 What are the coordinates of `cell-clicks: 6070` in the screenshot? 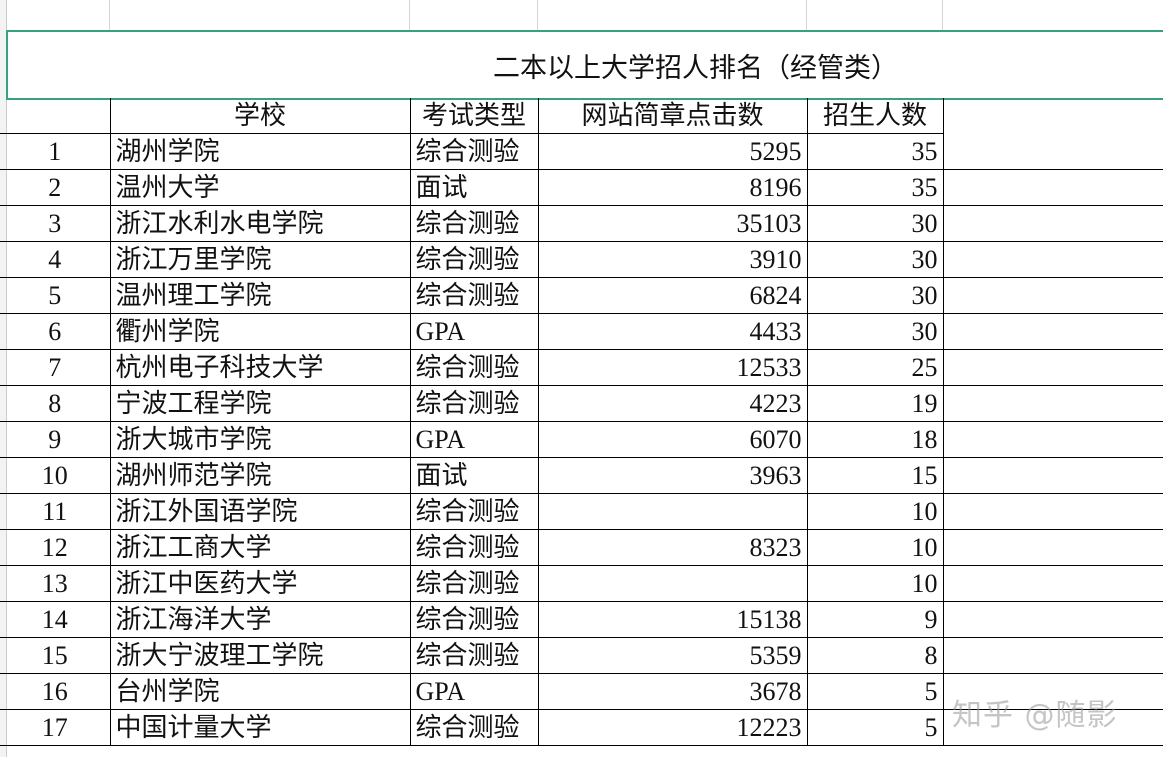 It's located at (672, 439).